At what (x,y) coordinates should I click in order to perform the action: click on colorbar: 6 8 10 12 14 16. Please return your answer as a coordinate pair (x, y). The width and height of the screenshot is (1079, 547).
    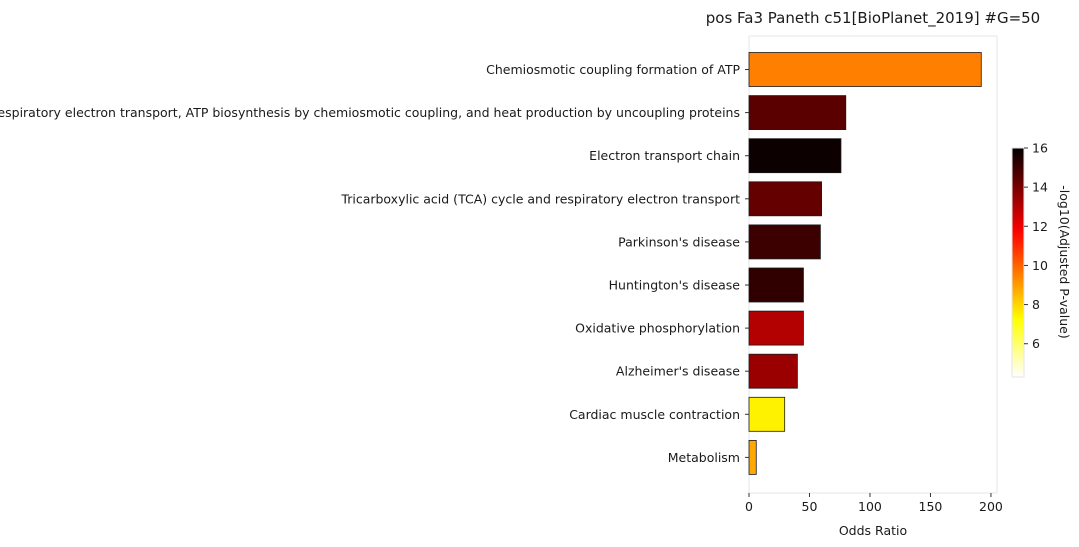
    Looking at the image, I should click on (1029, 259).